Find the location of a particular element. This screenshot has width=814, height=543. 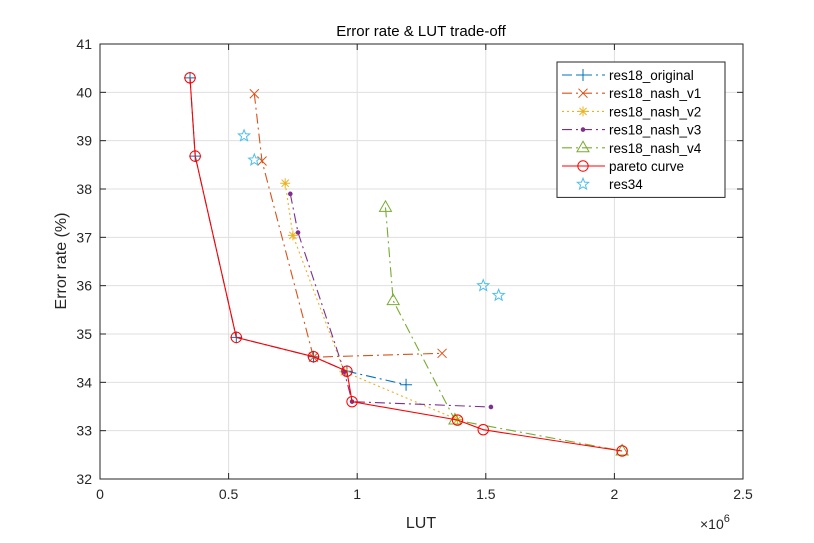

legend-label: pareto curve is located at coordinates (646, 166).